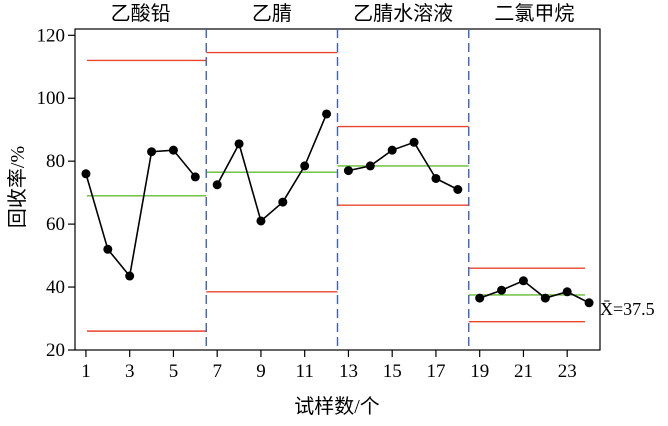  Describe the element at coordinates (55, 287) in the screenshot. I see `y-tick-label: 40` at that location.